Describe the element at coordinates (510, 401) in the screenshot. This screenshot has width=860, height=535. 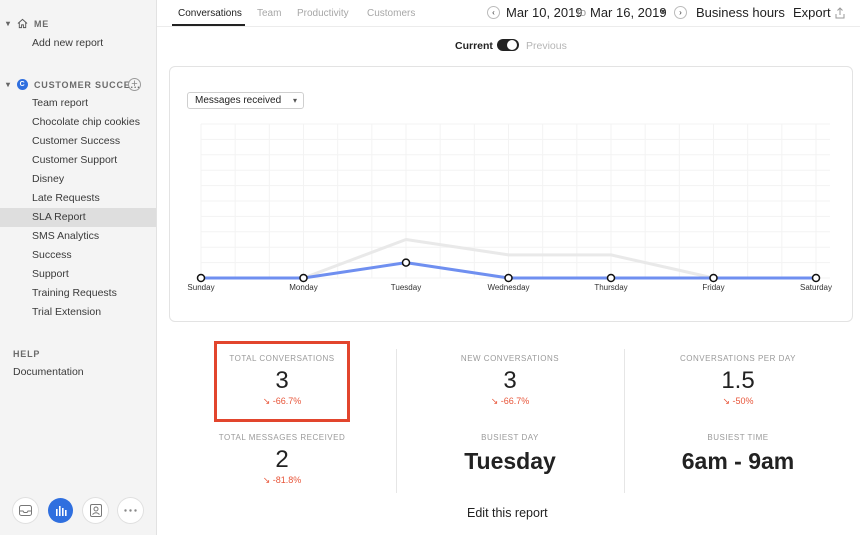
I see `new-conversations-change: ↘ -66.7%` at that location.